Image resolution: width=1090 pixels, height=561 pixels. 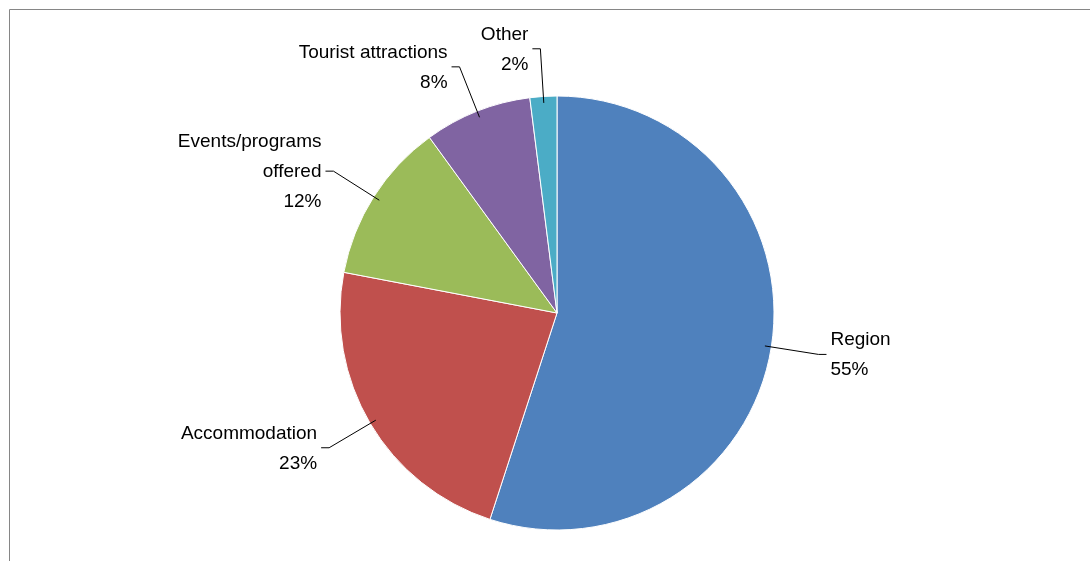 I want to click on slice-label: Other, so click(x=505, y=33).